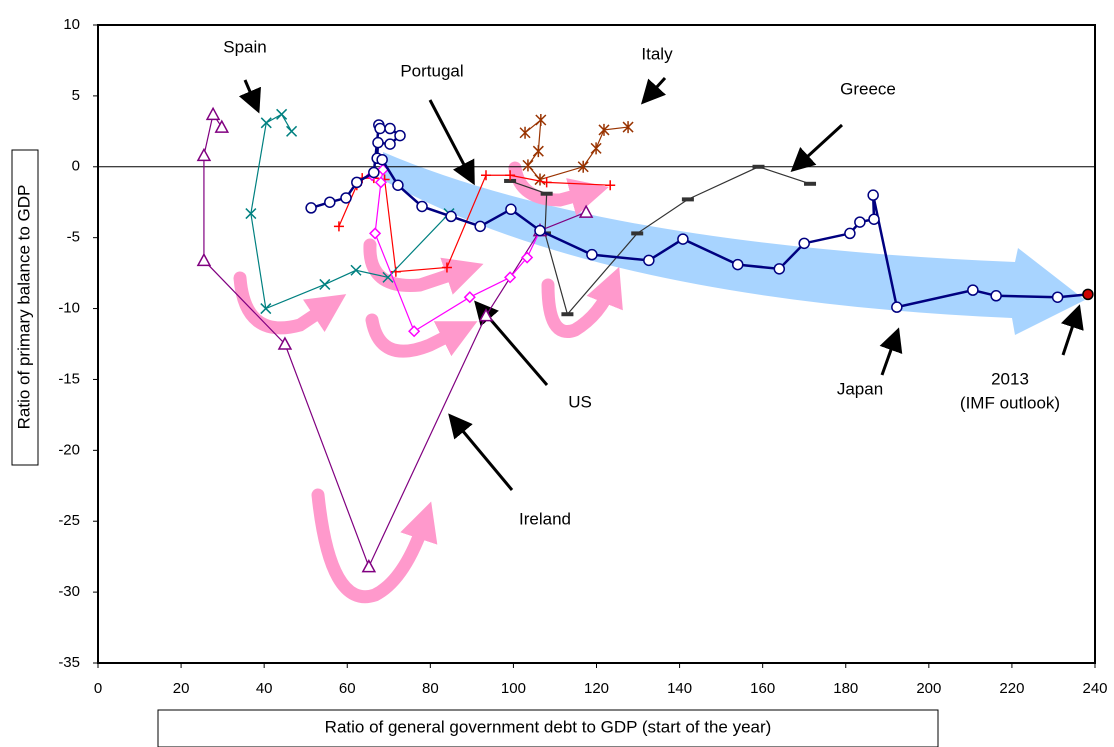 This screenshot has width=1114, height=747. I want to click on x-tick-label: 0, so click(98, 688).